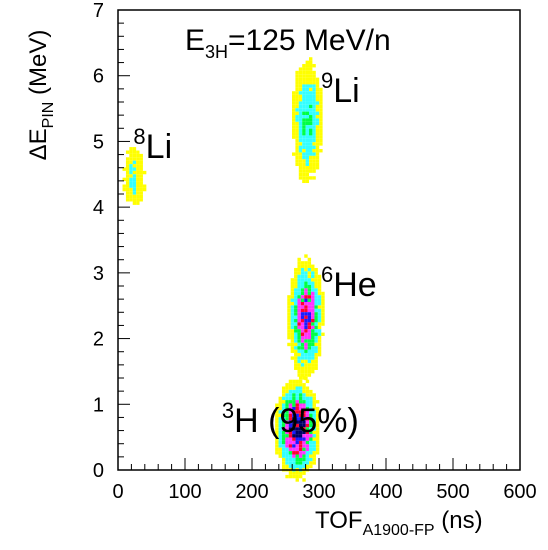  What do you see at coordinates (152, 145) in the screenshot?
I see `svg-text: 8Li` at bounding box center [152, 145].